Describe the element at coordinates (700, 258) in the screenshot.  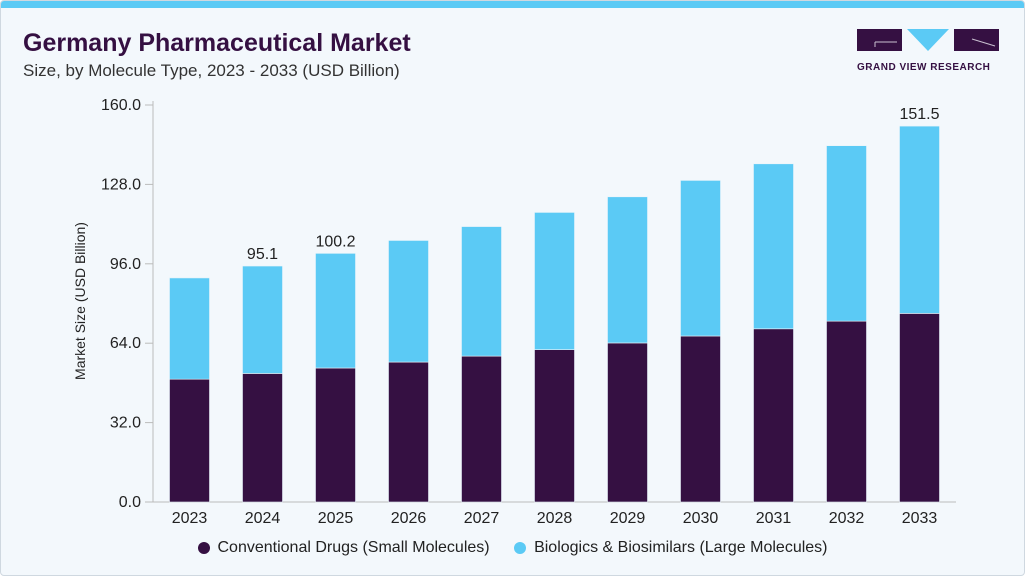
I see `bar-biologics-2030` at that location.